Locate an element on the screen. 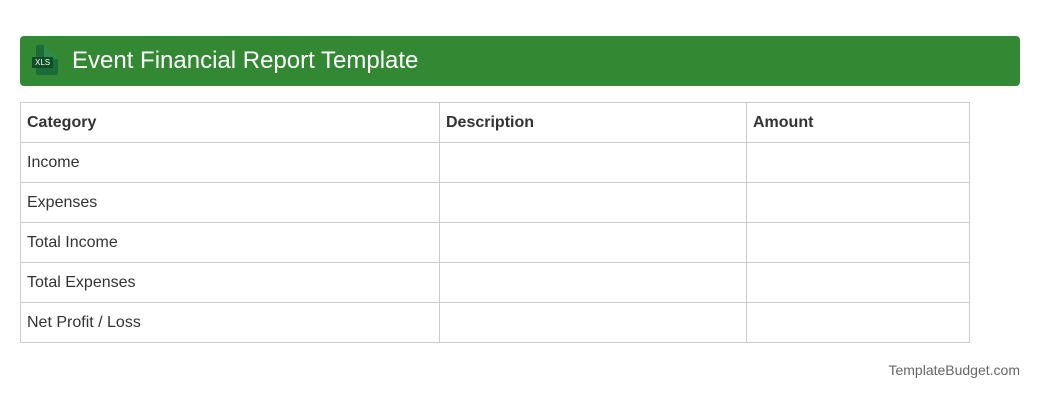  table-row: Income is located at coordinates (495, 162).